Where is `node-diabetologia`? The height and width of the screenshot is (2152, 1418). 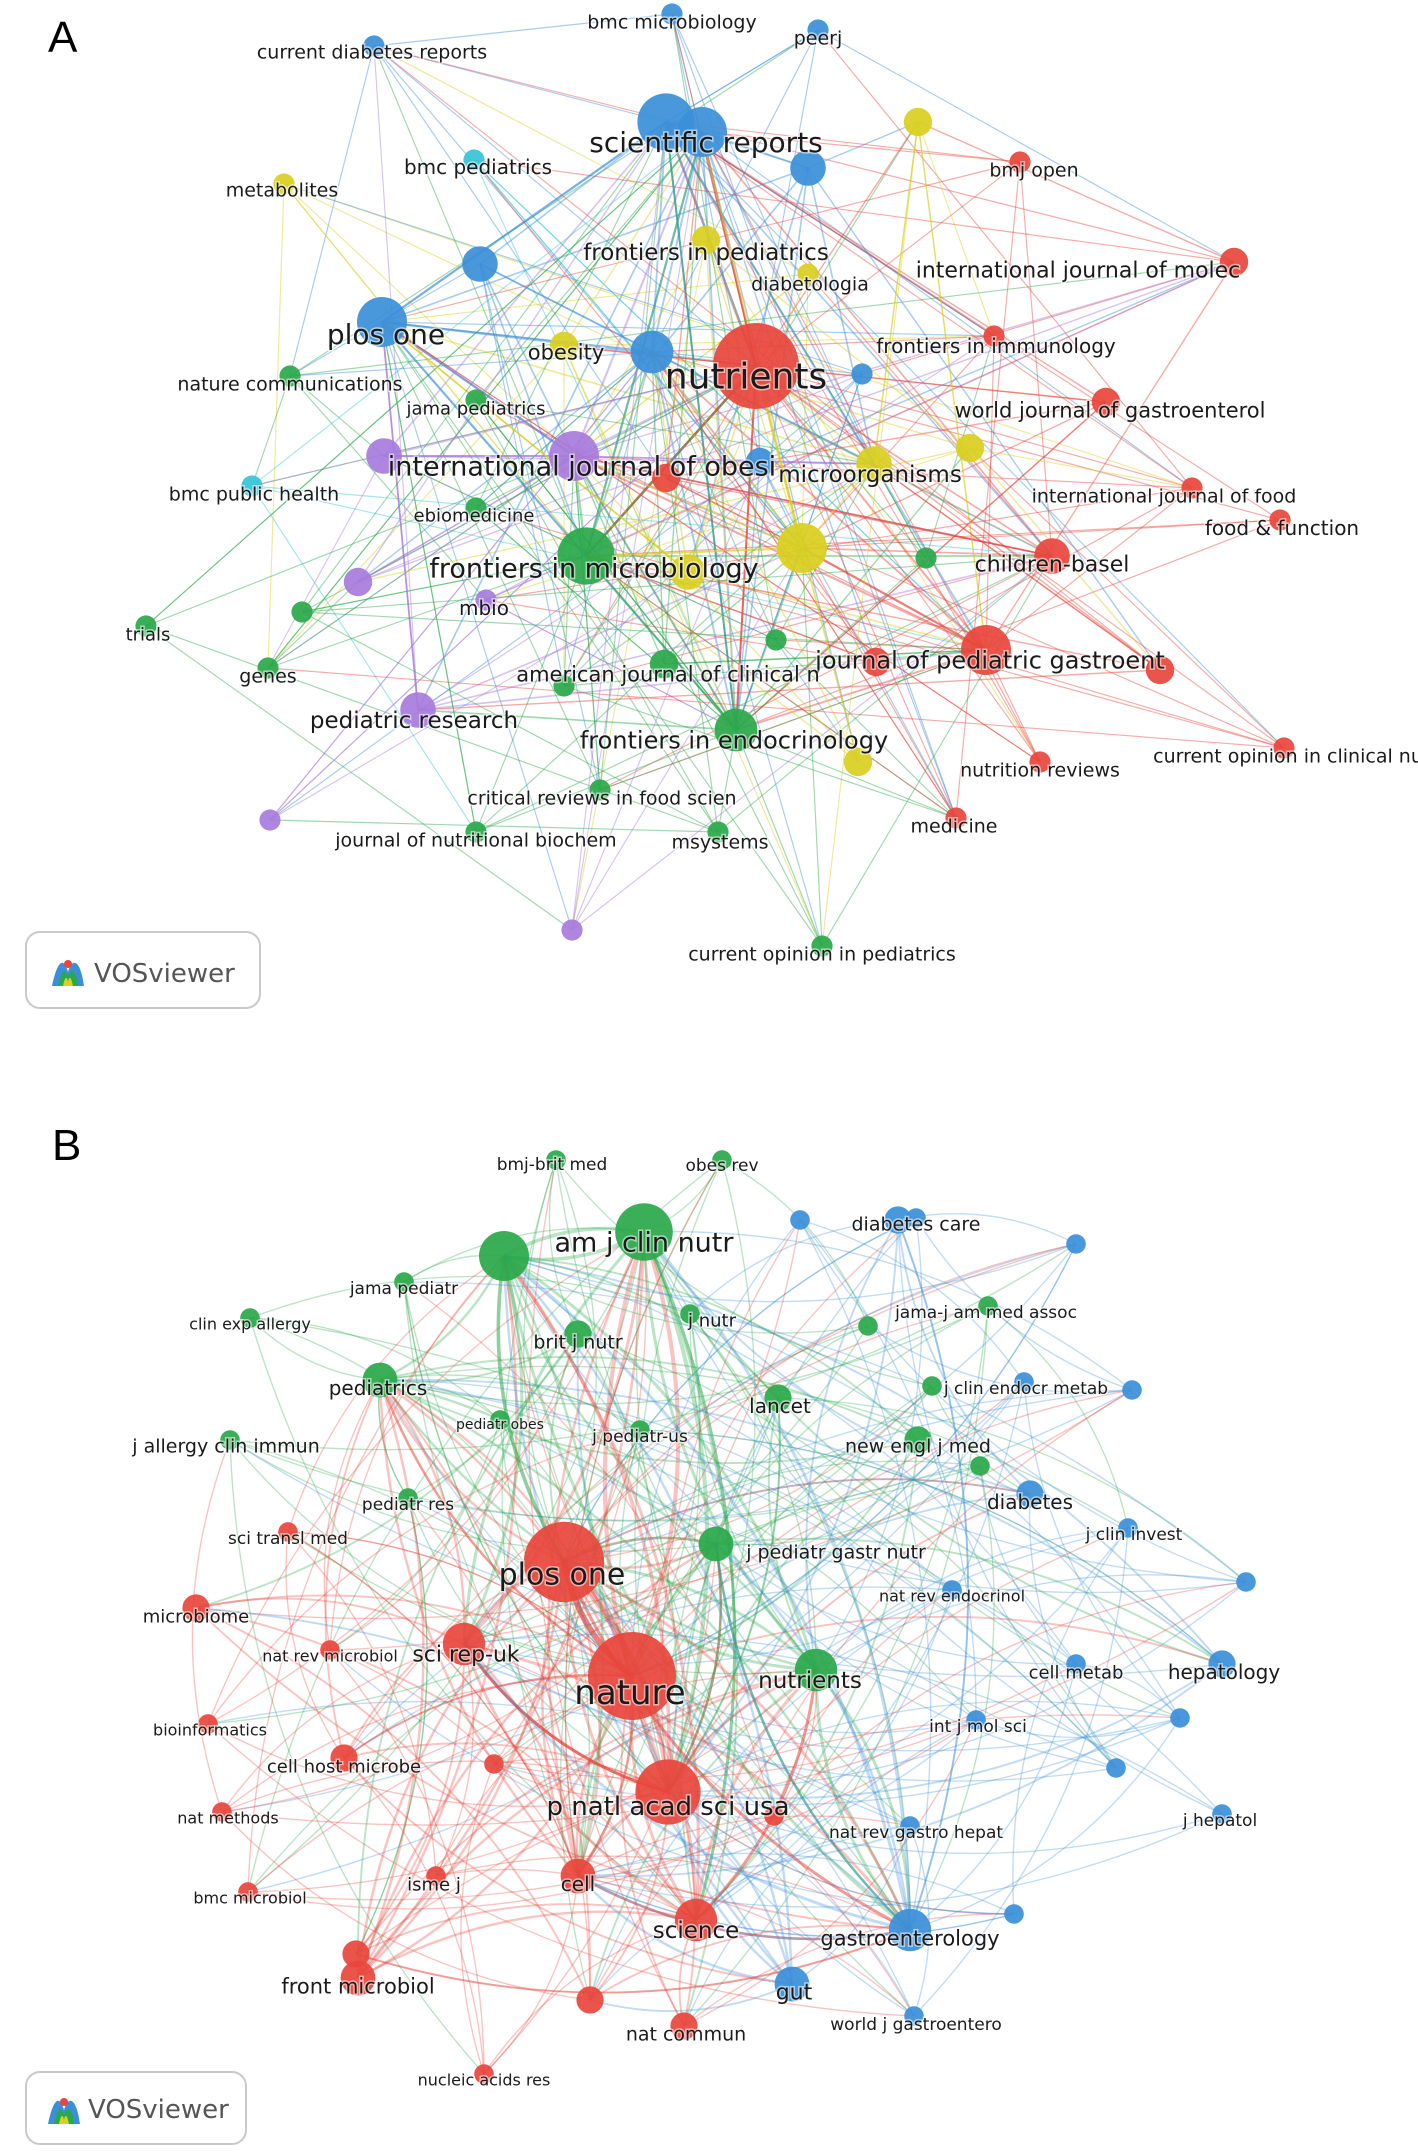
node-diabetologia is located at coordinates (808, 274).